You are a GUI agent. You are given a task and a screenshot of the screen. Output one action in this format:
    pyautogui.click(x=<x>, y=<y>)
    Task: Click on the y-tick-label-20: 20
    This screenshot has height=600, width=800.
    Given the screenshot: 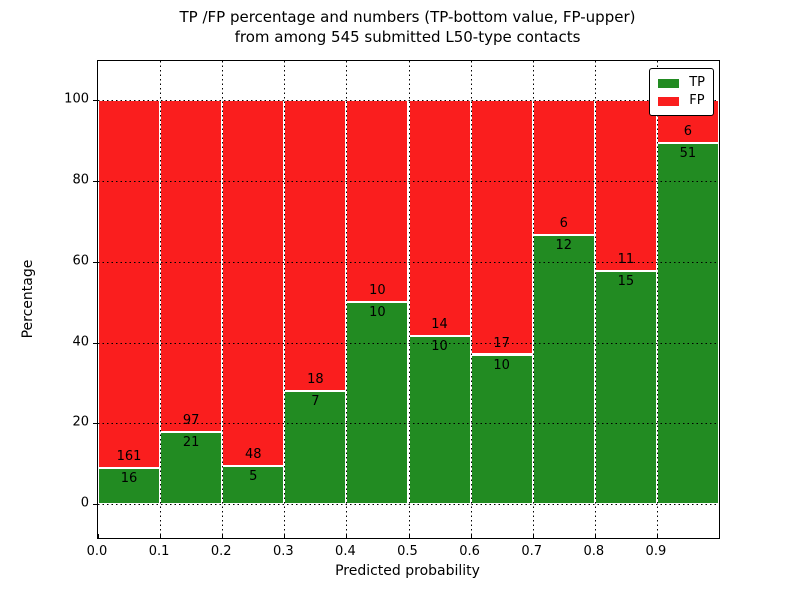 What is the action you would take?
    pyautogui.click(x=80, y=422)
    